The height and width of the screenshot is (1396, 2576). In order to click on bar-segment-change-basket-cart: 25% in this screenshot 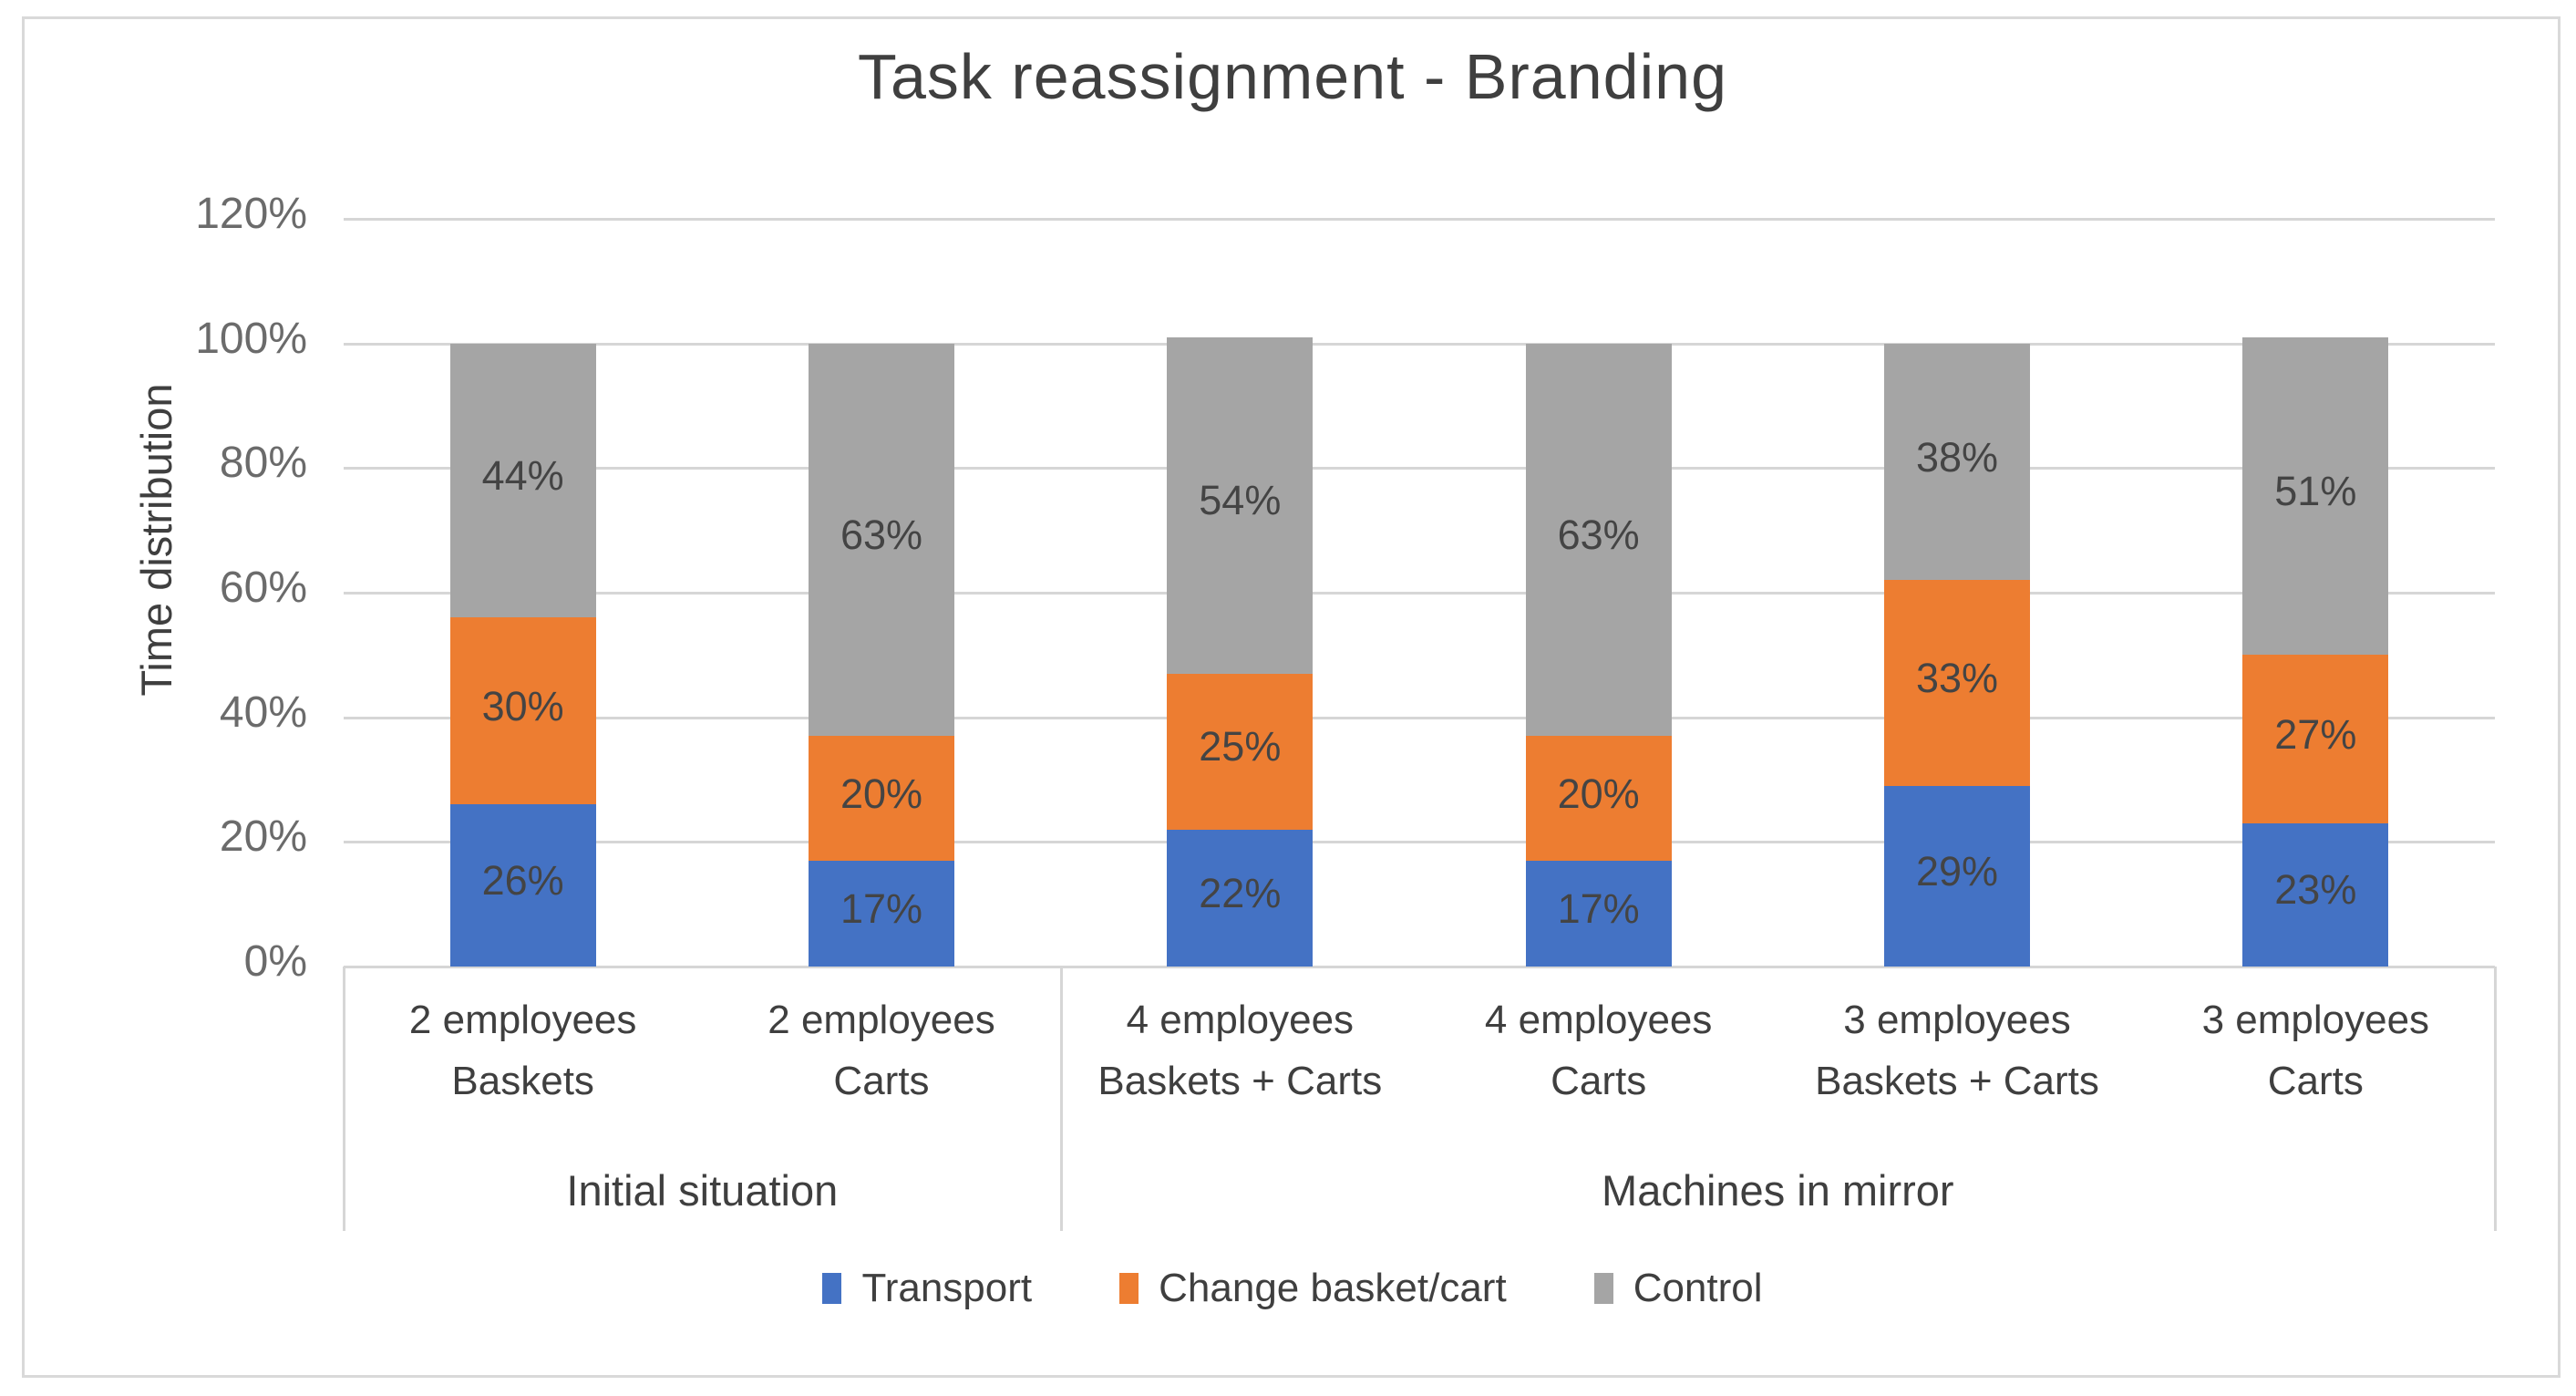, I will do `click(1240, 751)`.